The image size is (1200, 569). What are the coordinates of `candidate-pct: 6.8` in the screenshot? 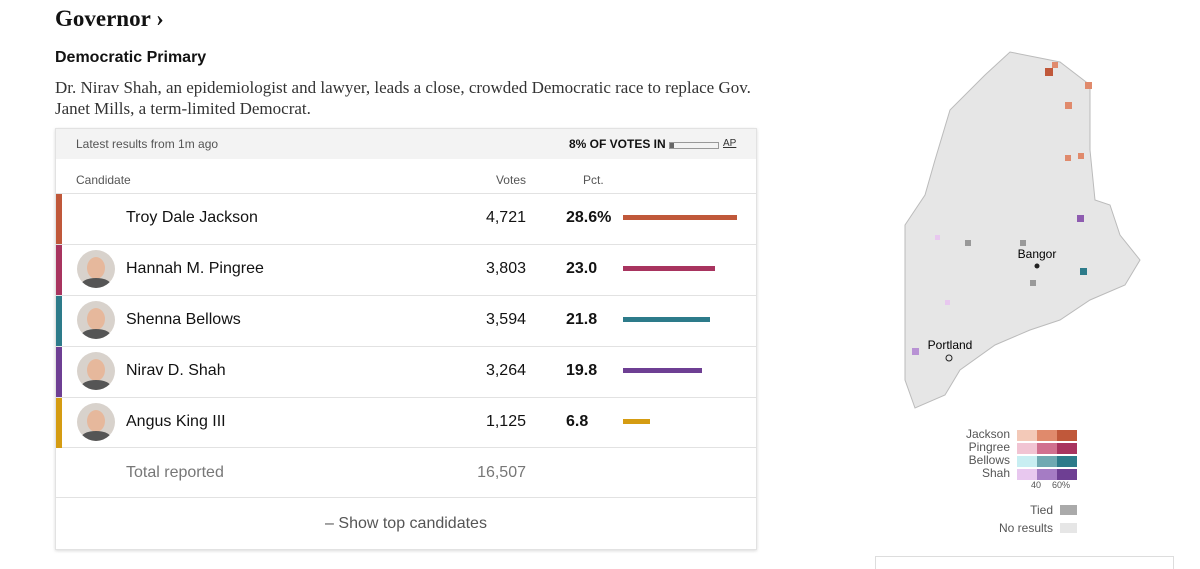 It's located at (577, 421).